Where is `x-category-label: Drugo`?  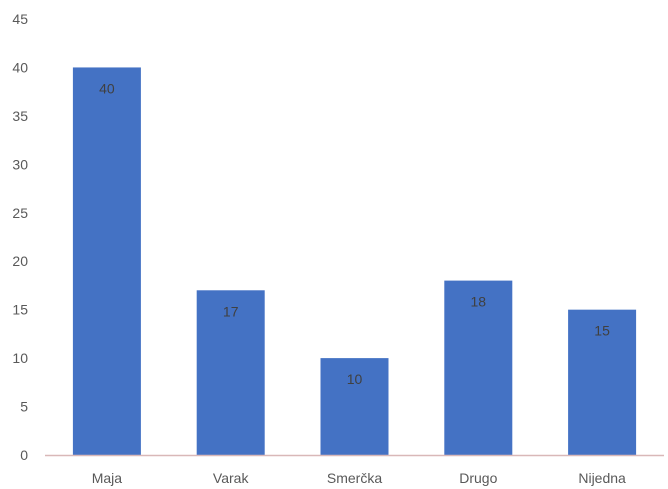 x-category-label: Drugo is located at coordinates (478, 478).